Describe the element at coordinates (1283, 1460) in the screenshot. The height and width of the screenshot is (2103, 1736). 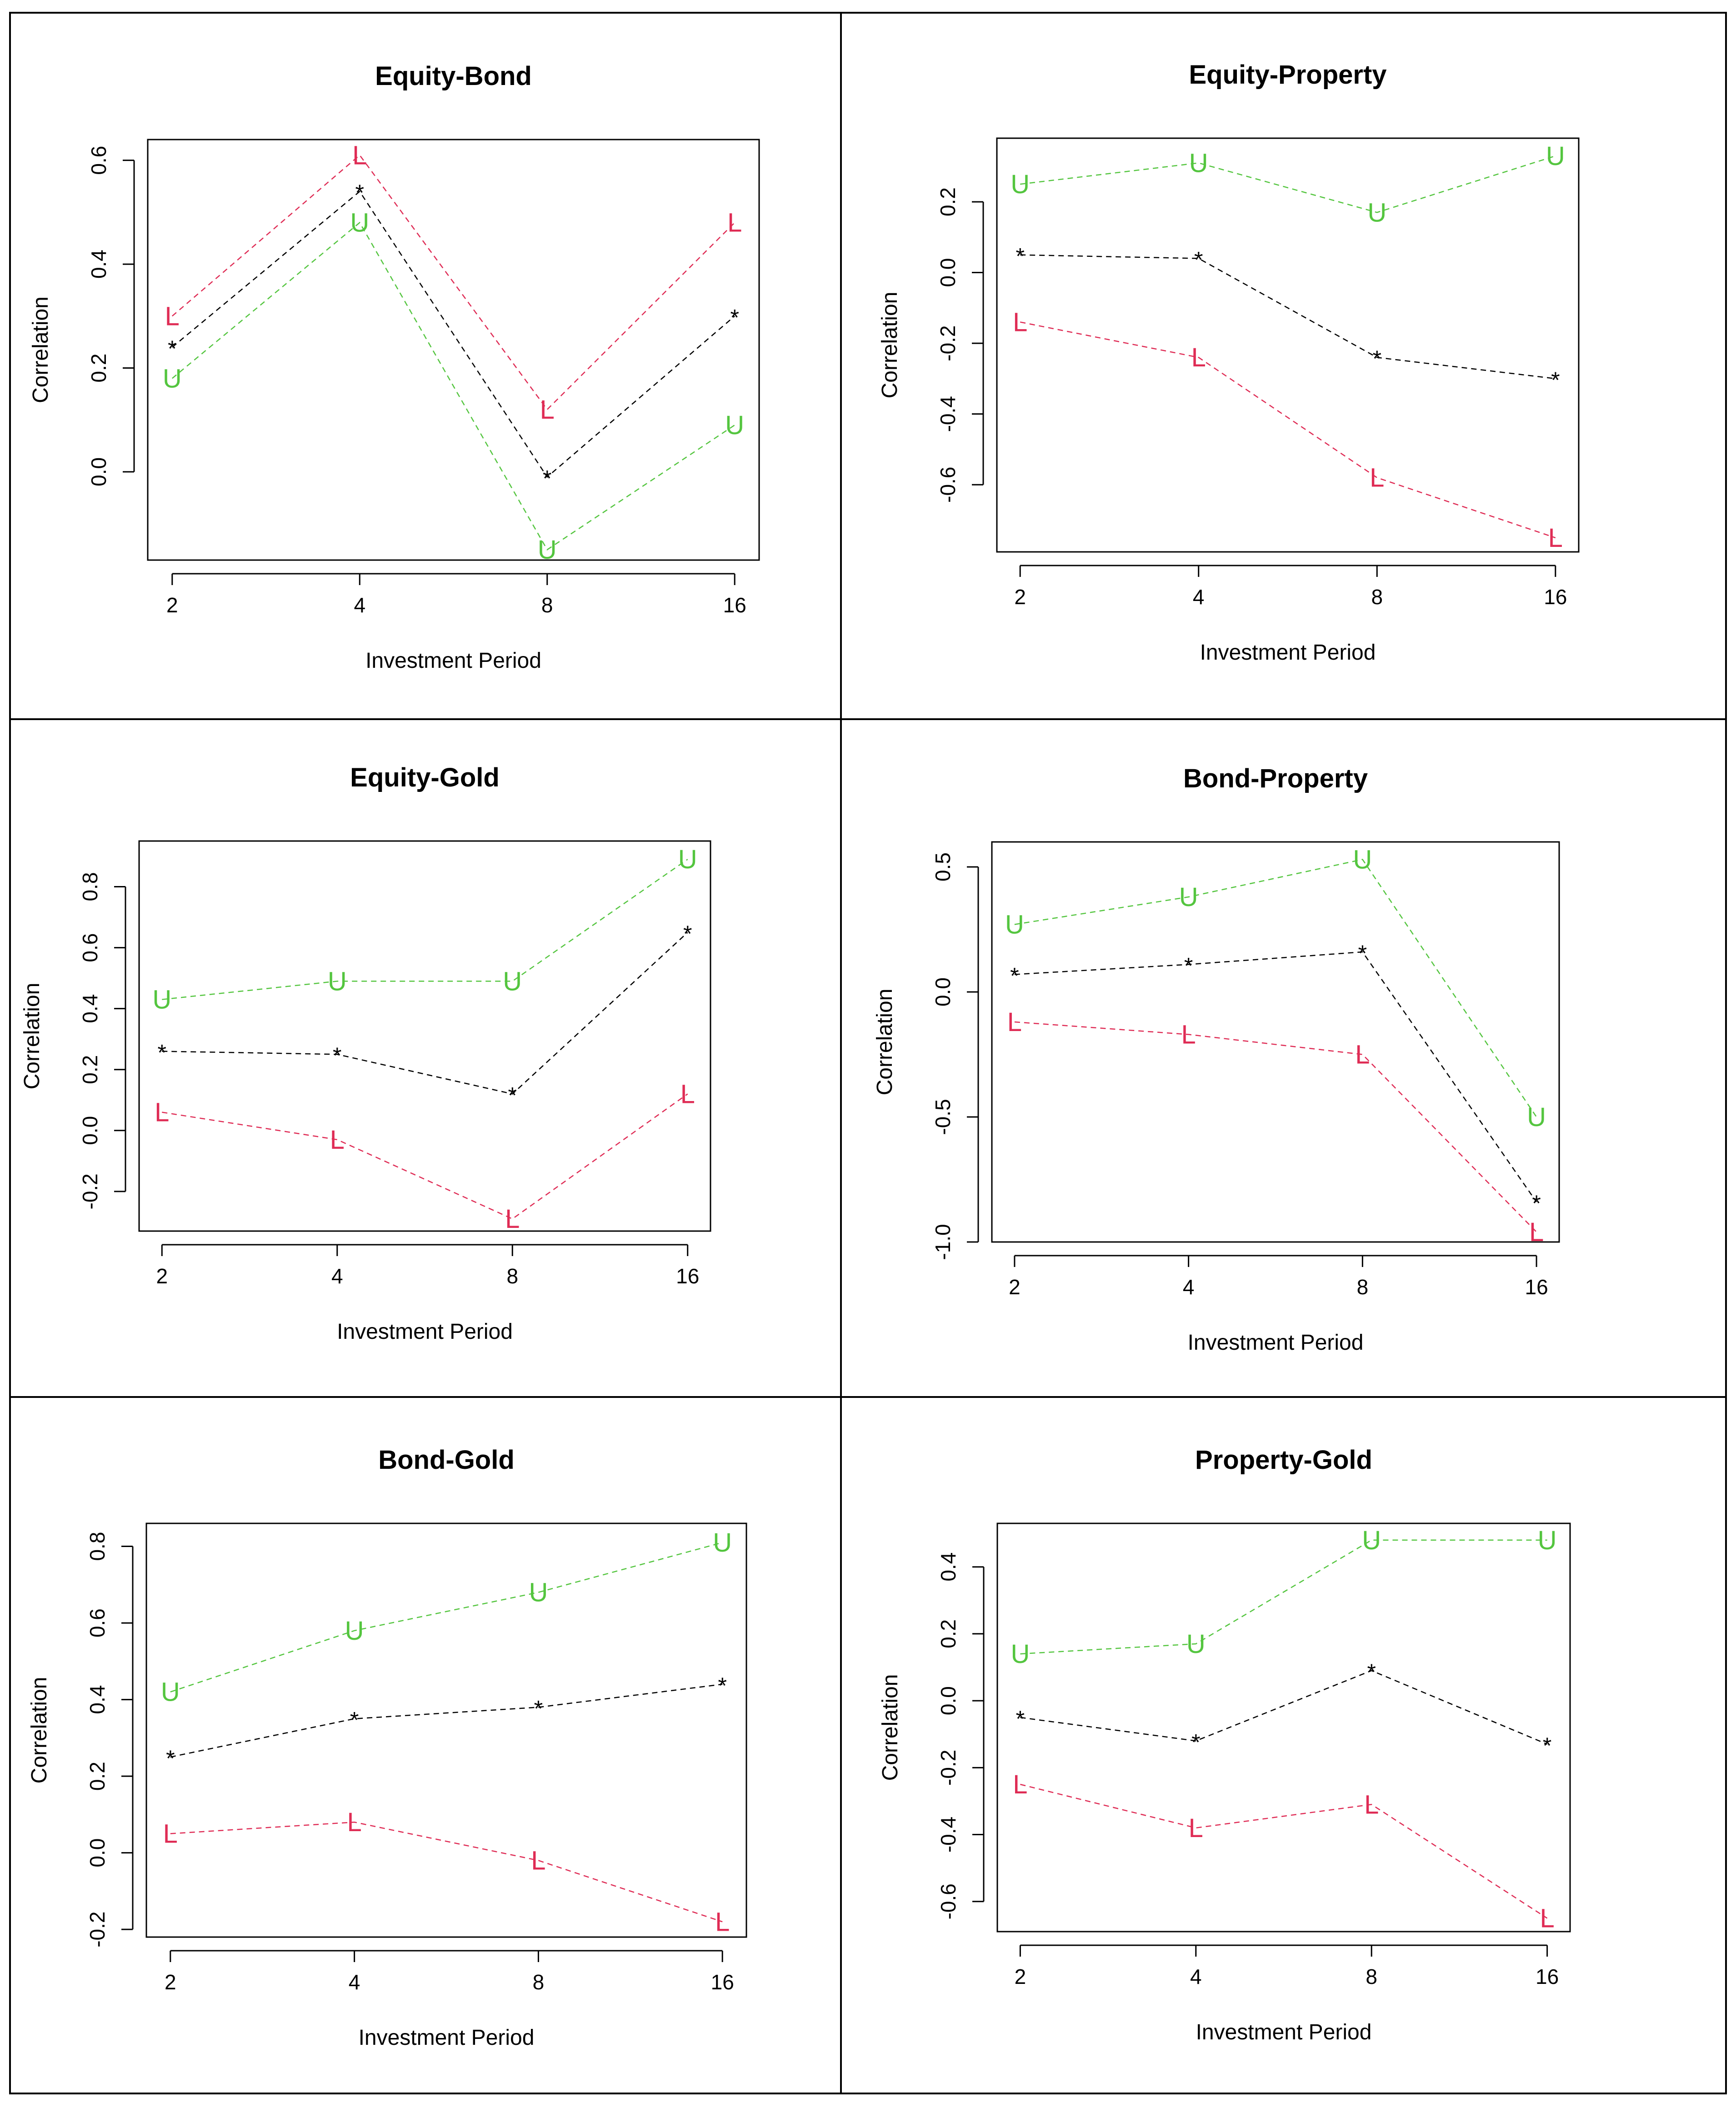
I see `chart-title: Property-Gold` at that location.